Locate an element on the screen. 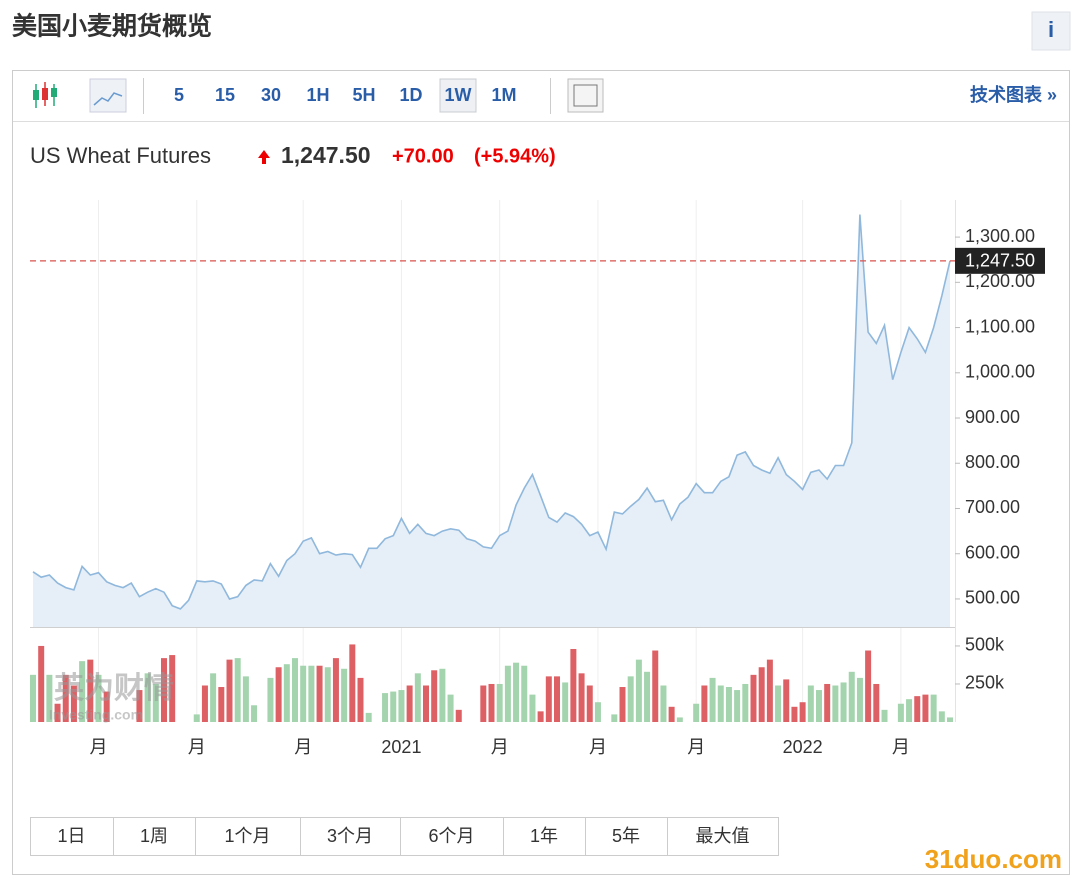  range-label: 3个月 is located at coordinates (350, 836).